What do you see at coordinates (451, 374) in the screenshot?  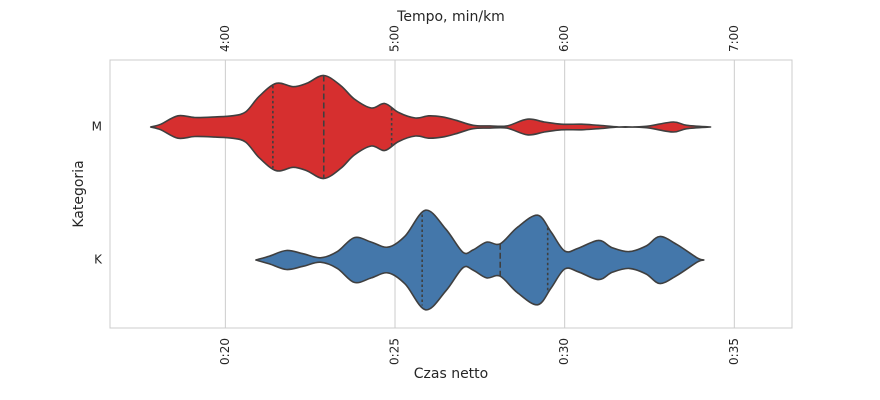 I see `x-axis-title: Czas netto` at bounding box center [451, 374].